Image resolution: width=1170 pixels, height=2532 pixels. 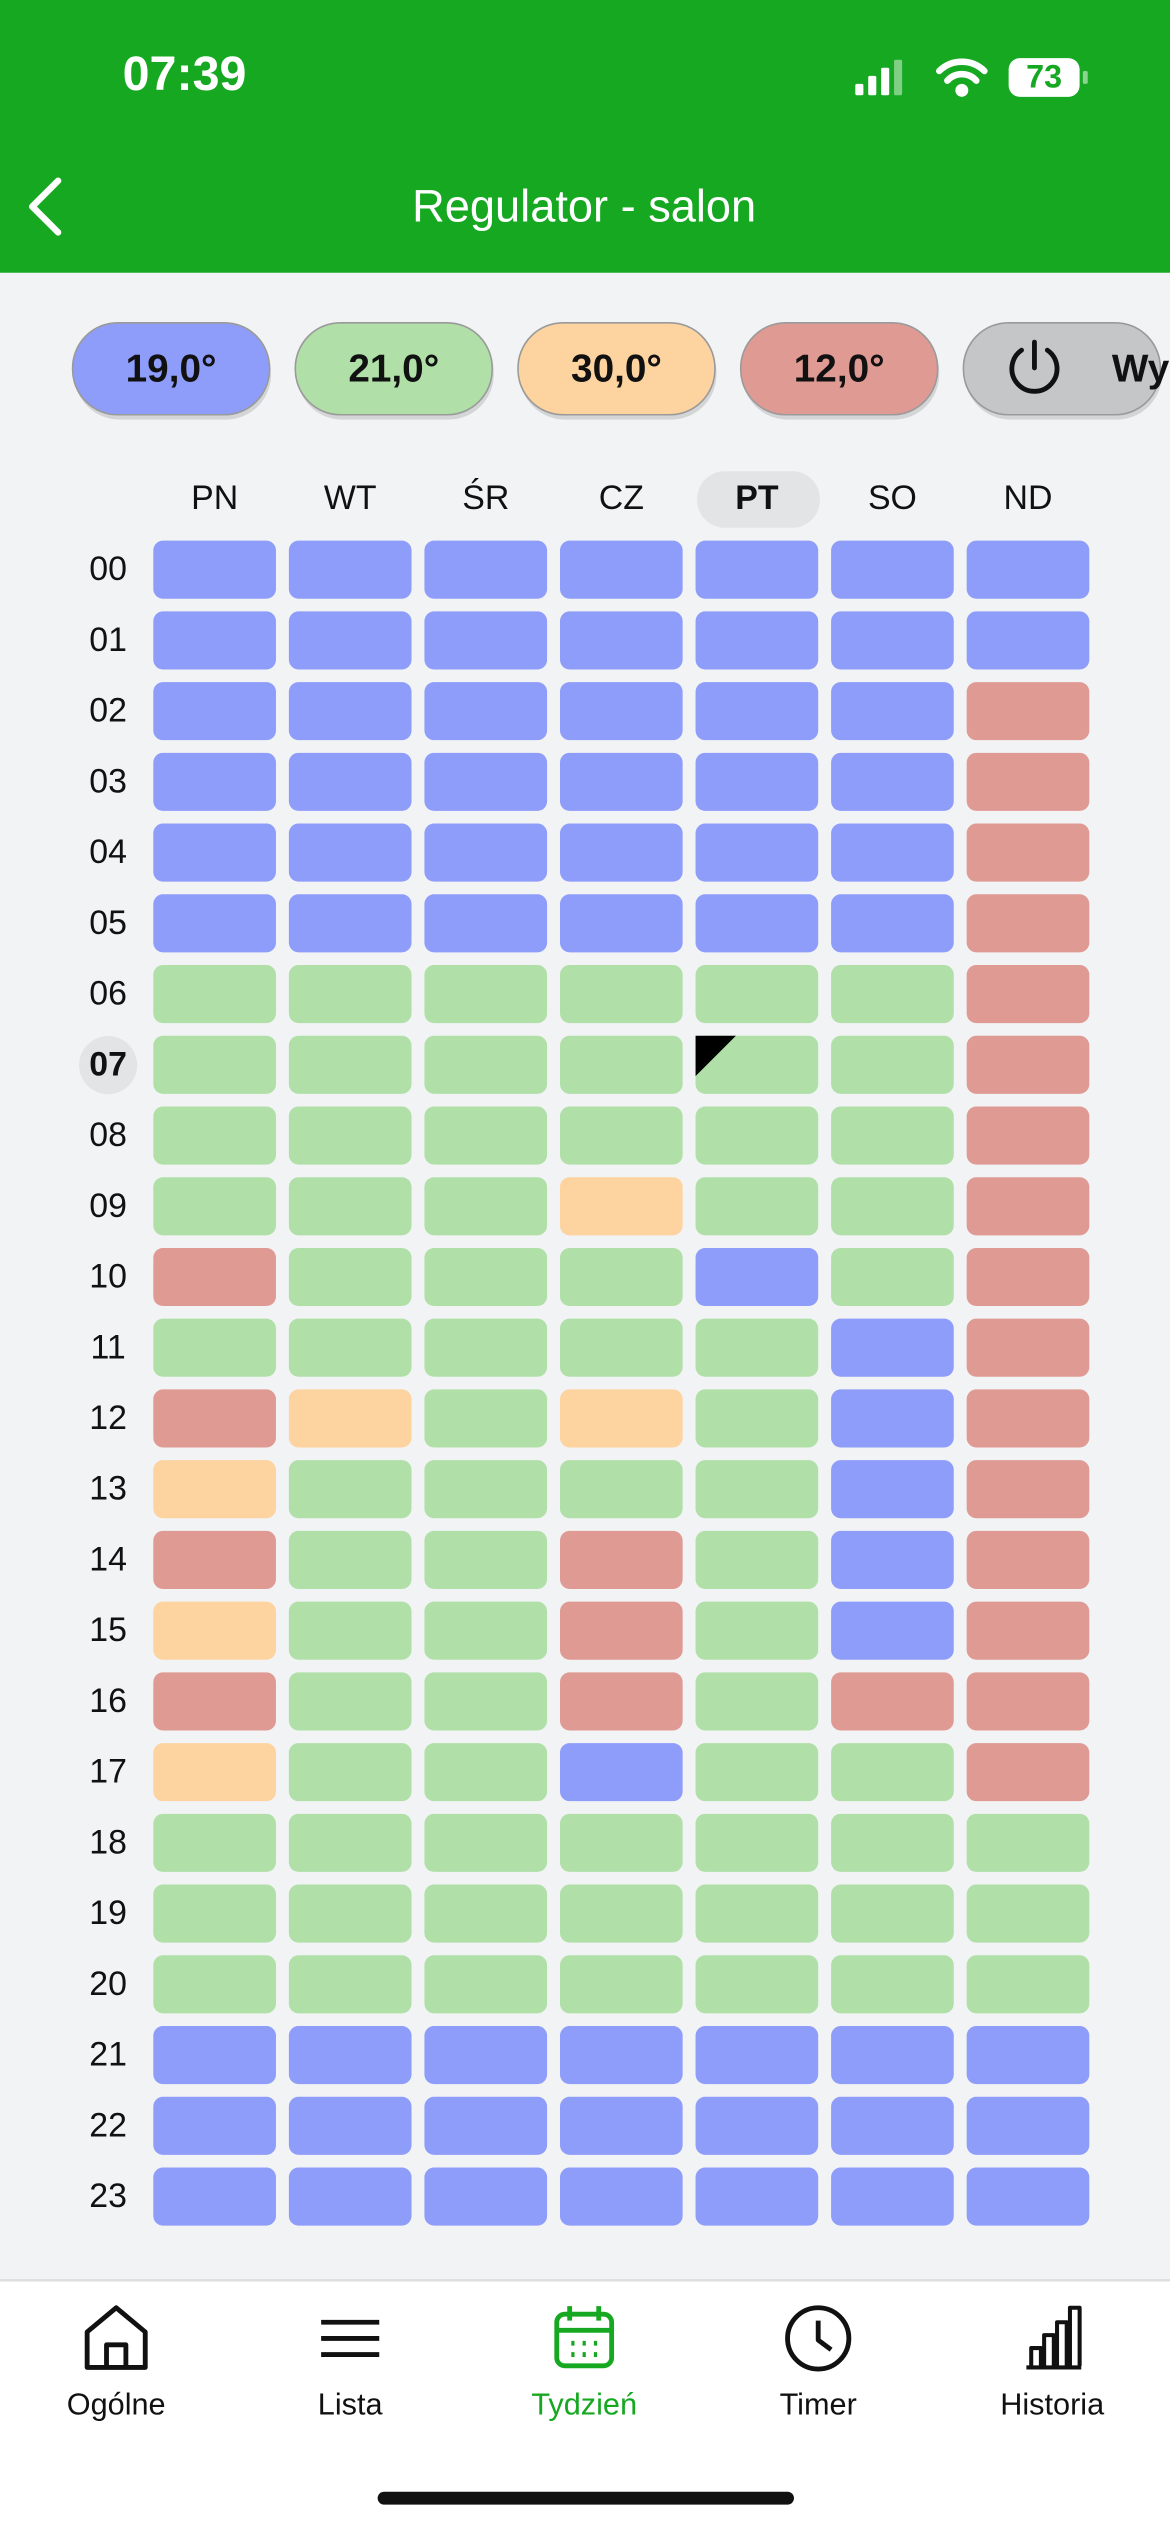 What do you see at coordinates (1052, 2404) in the screenshot?
I see `nav-tab: Historia` at bounding box center [1052, 2404].